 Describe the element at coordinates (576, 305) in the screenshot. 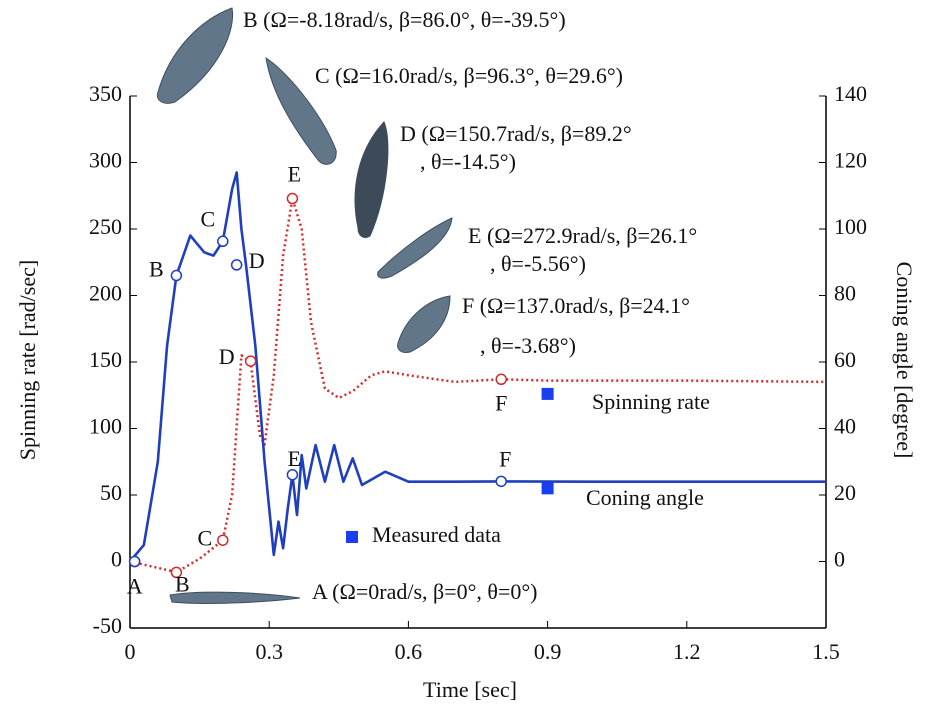

I see `state-description: F (Ω=137.0rad/s, β=24.1°` at that location.